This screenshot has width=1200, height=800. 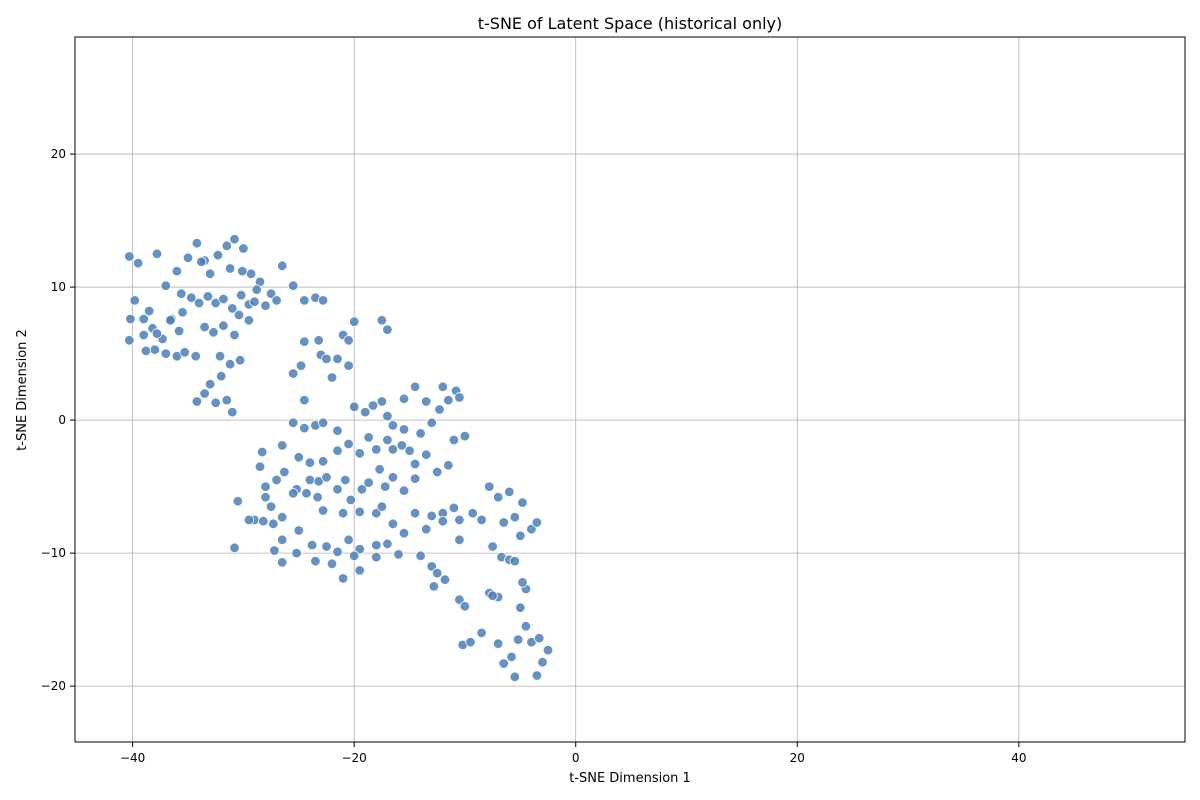 What do you see at coordinates (630, 778) in the screenshot?
I see `x-axis-label: t-SNE Dimension 1` at bounding box center [630, 778].